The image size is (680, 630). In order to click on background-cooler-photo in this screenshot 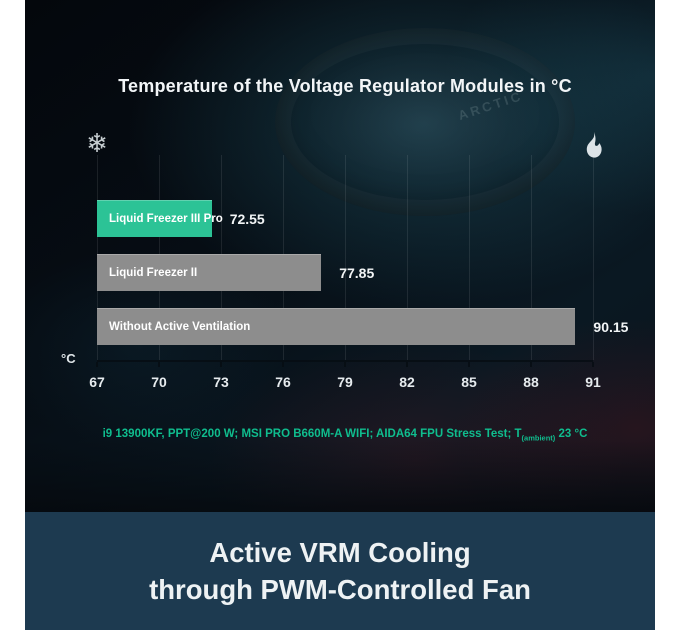, I will do `click(425, 122)`.